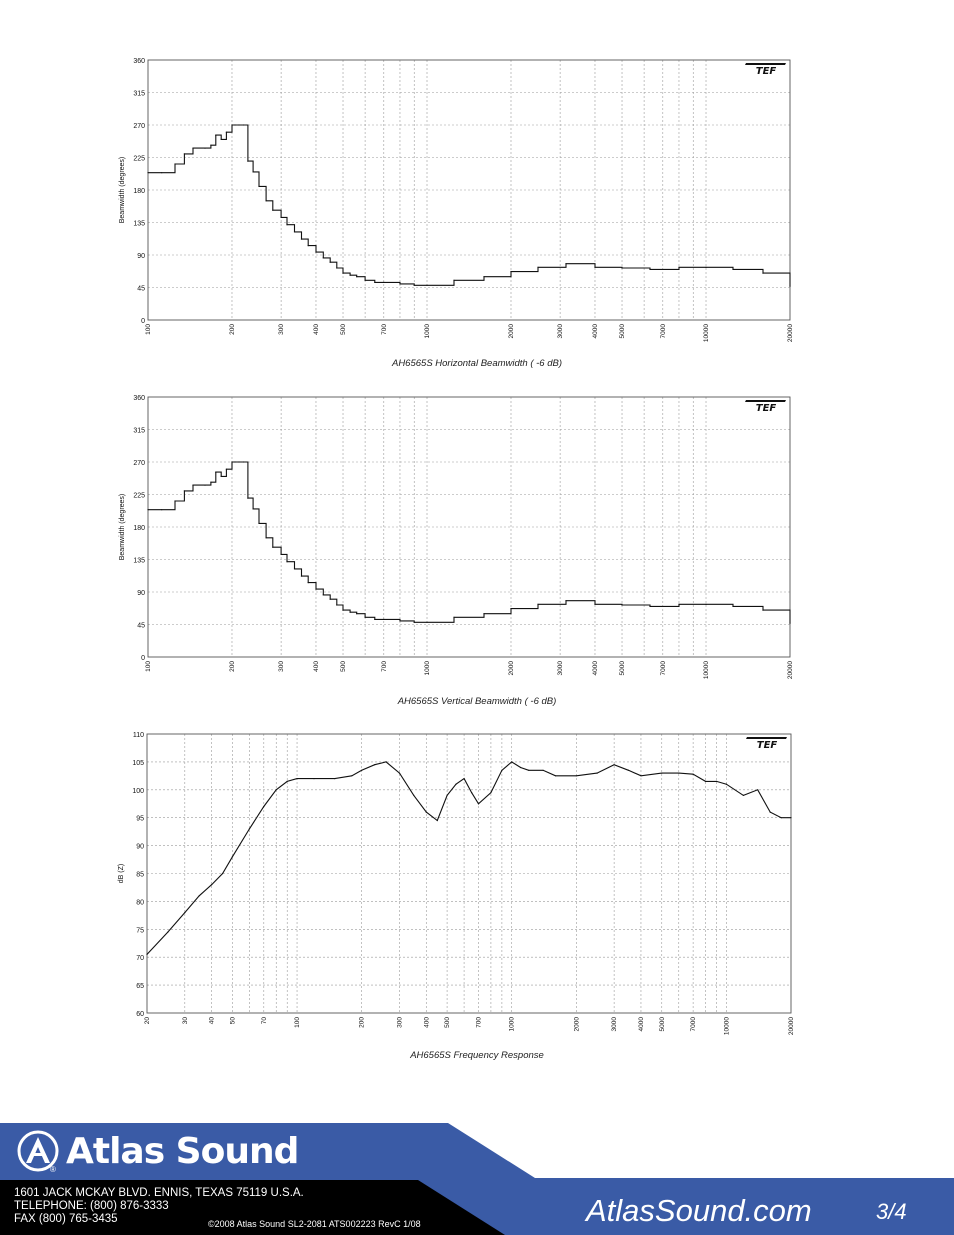 The image size is (954, 1235). What do you see at coordinates (232, 329) in the screenshot?
I see `x-tick-label: 200` at bounding box center [232, 329].